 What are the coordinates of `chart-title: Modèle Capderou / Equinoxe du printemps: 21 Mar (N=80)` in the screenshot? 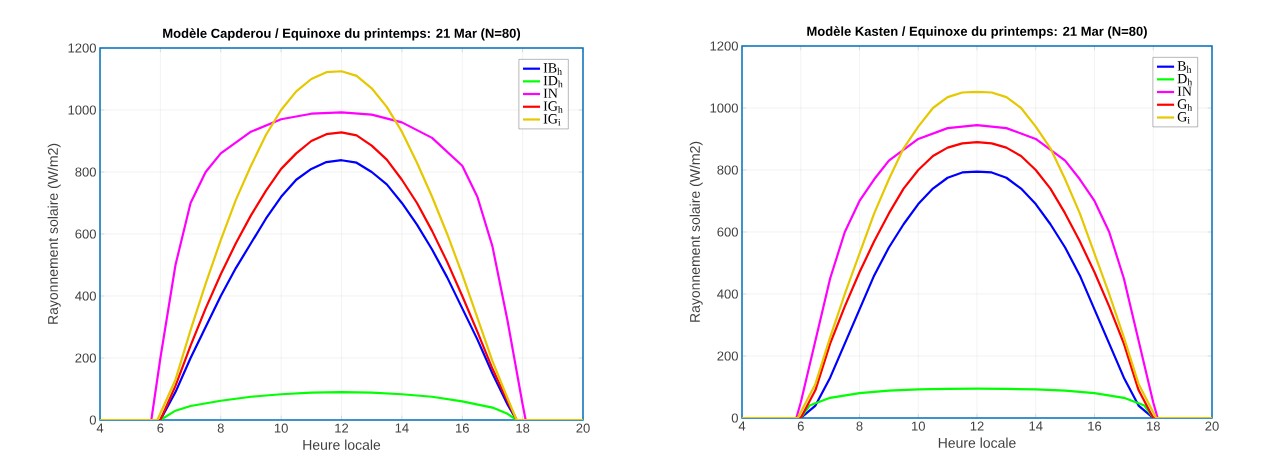 It's located at (342, 34).